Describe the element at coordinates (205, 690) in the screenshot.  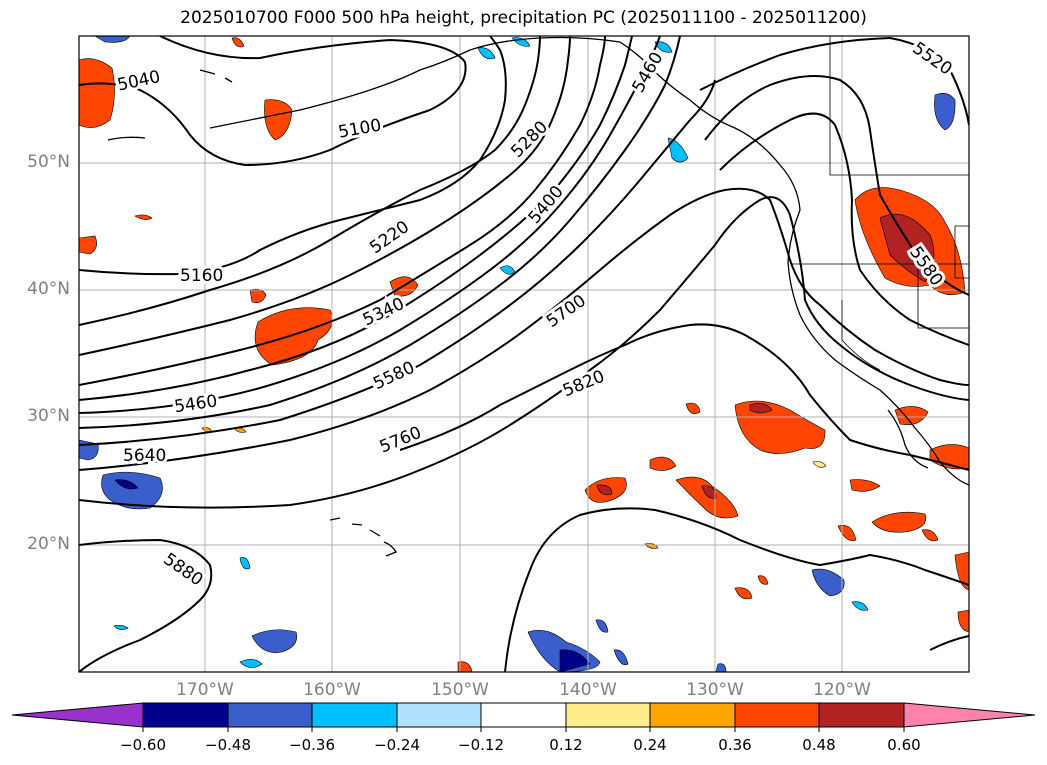
I see `lon-label: 170°W` at that location.